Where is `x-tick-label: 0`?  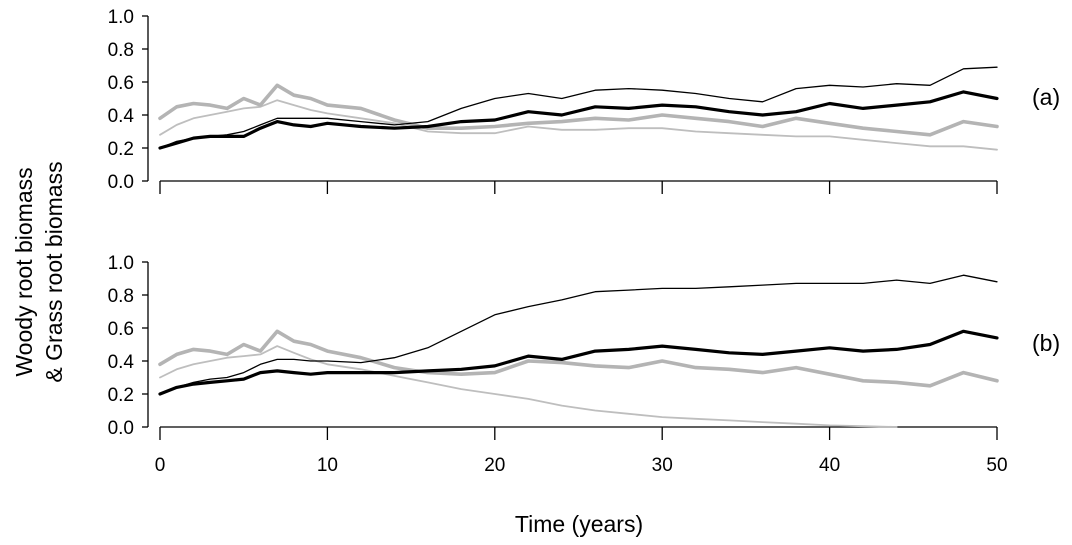 x-tick-label: 0 is located at coordinates (160, 465).